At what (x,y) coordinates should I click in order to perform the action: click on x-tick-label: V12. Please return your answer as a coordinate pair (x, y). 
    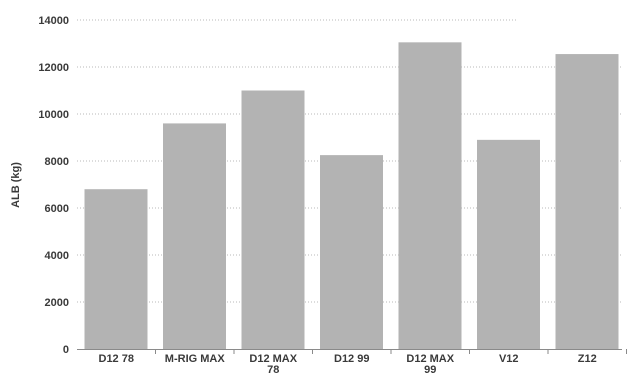
    Looking at the image, I should click on (509, 359).